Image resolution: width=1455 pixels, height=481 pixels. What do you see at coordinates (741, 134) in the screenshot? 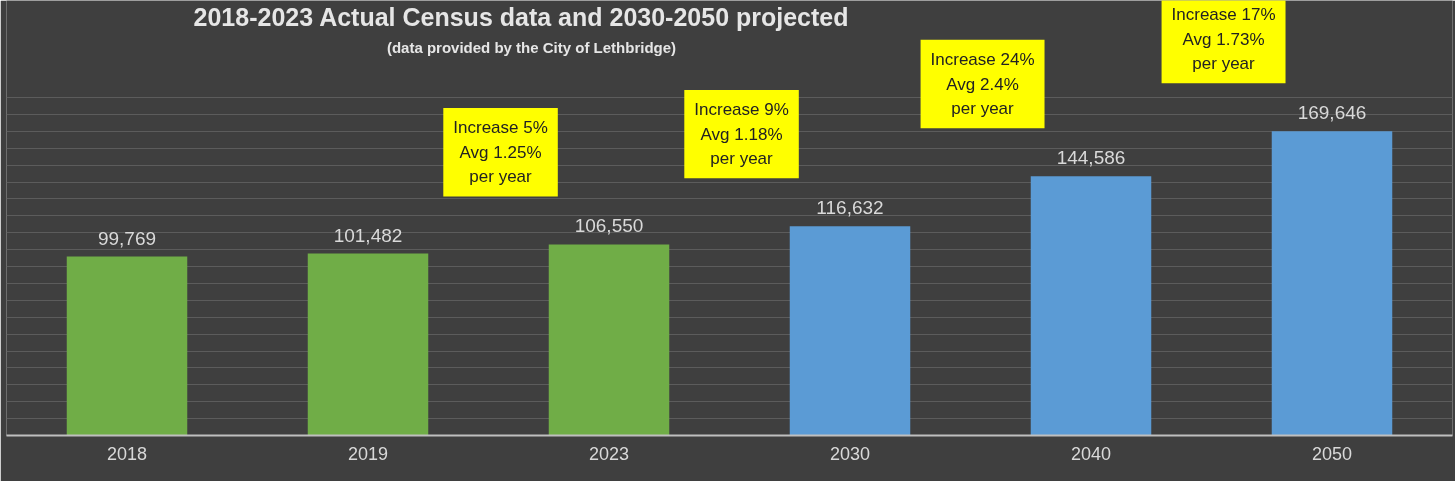
I see `annotation: Increase 9% Avg 1.18% per year` at bounding box center [741, 134].